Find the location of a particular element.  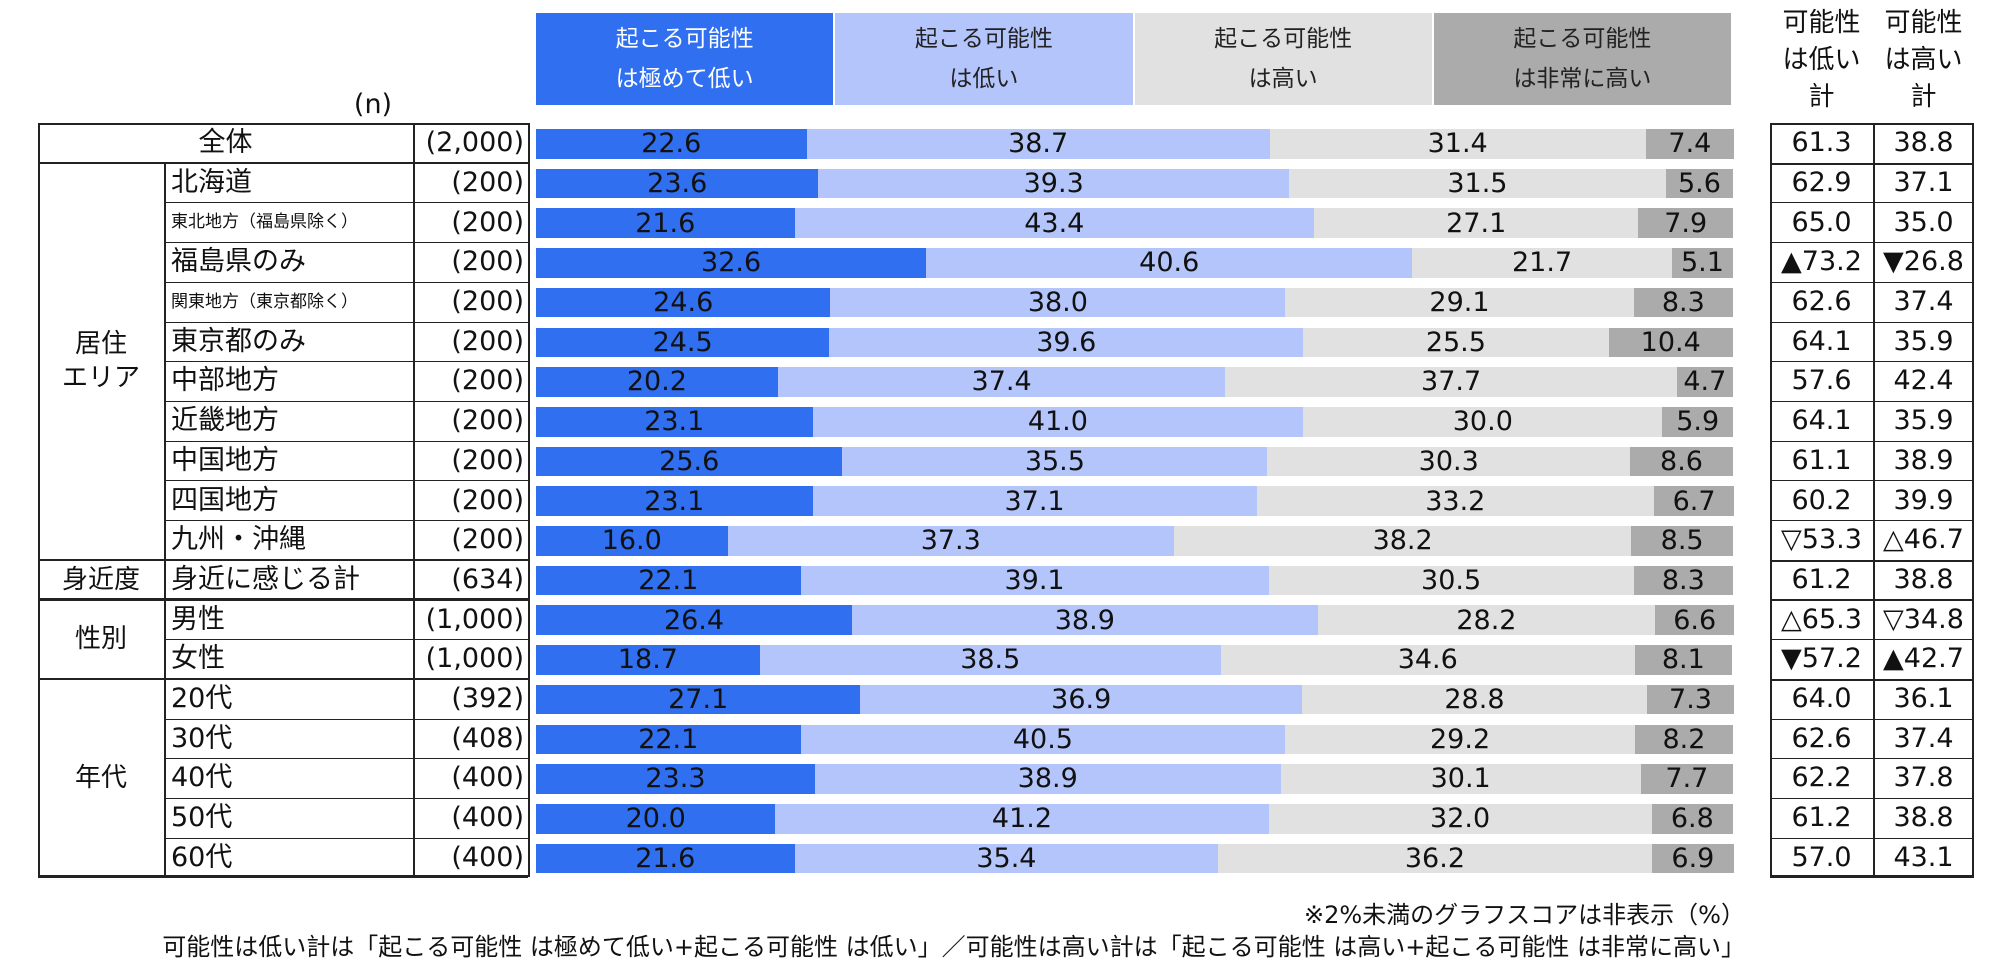

row-label: 身近に感じる計 is located at coordinates (265, 579).